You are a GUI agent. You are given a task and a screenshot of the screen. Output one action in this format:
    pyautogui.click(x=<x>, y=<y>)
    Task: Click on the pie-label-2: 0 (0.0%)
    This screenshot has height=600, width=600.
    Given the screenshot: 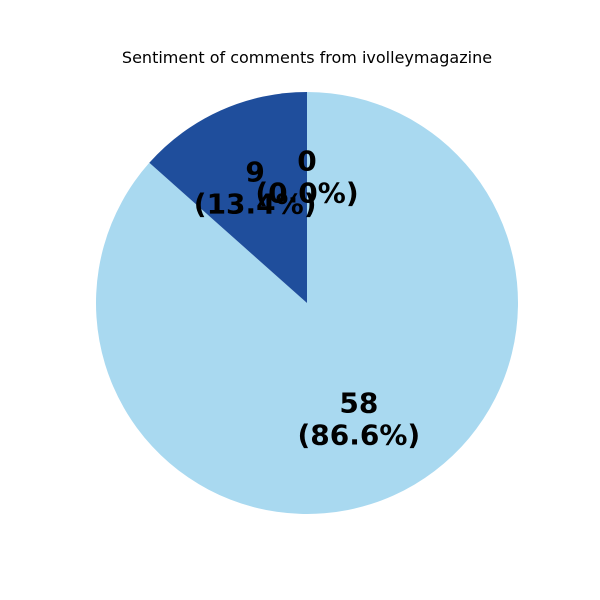 What is the action you would take?
    pyautogui.click(x=306, y=176)
    